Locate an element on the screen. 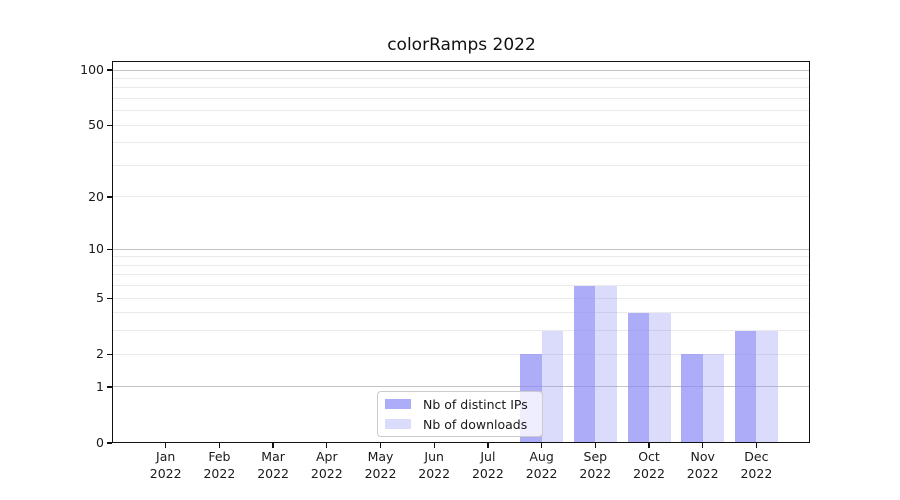 Image resolution: width=900 pixels, height=500 pixels. x-tick-label-sep: Sep 2022 is located at coordinates (595, 465).